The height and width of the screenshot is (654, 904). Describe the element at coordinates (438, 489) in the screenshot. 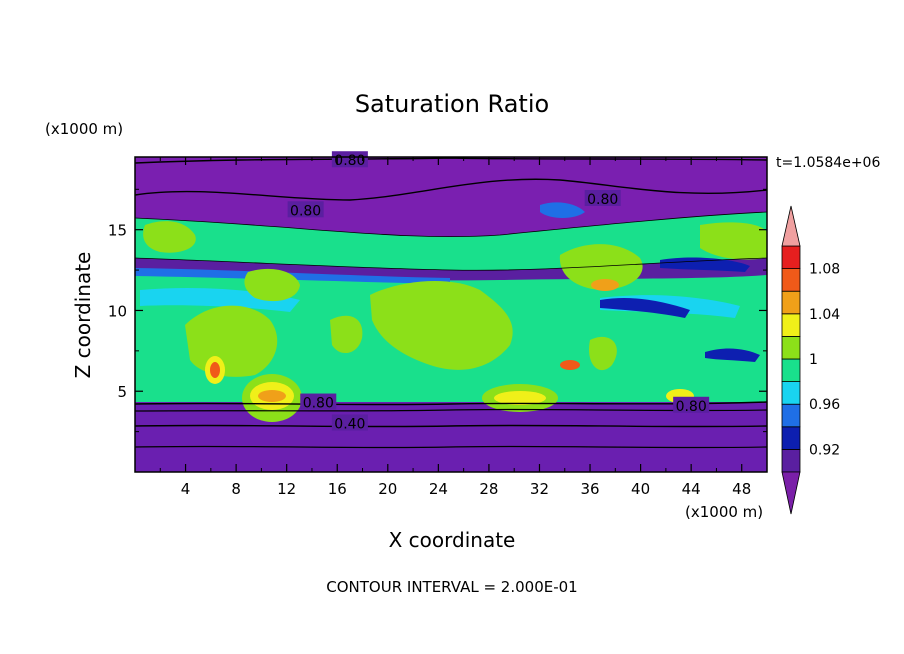

I see `x-tick-label: 24` at that location.